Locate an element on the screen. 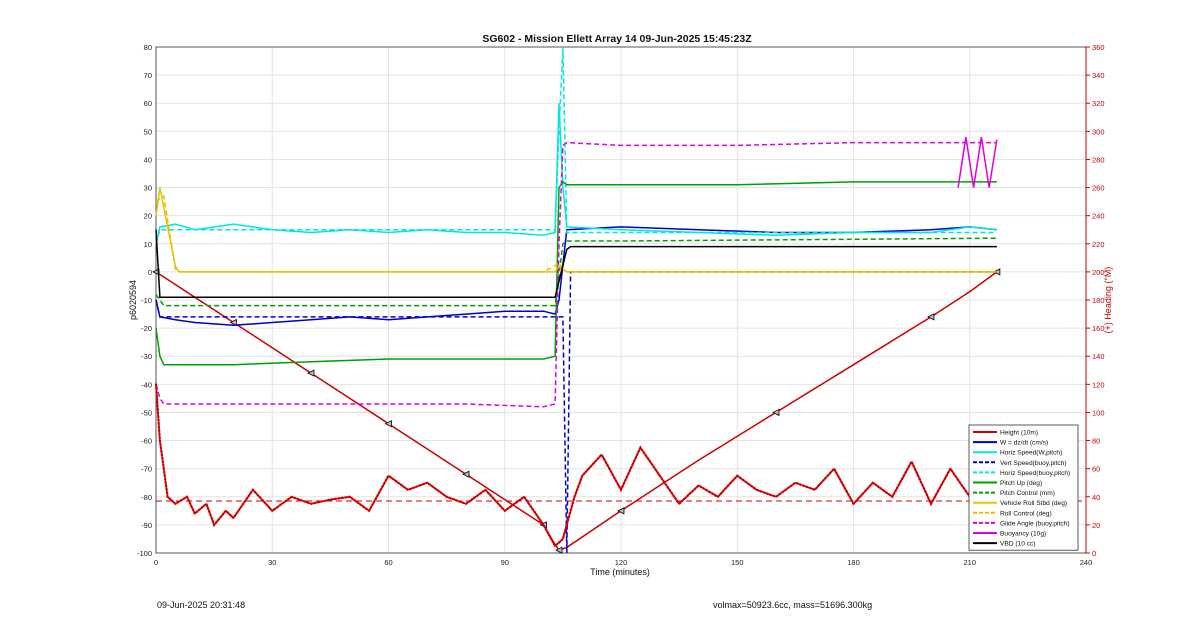 The image size is (1200, 622). x-tick-label: 90 is located at coordinates (505, 562).